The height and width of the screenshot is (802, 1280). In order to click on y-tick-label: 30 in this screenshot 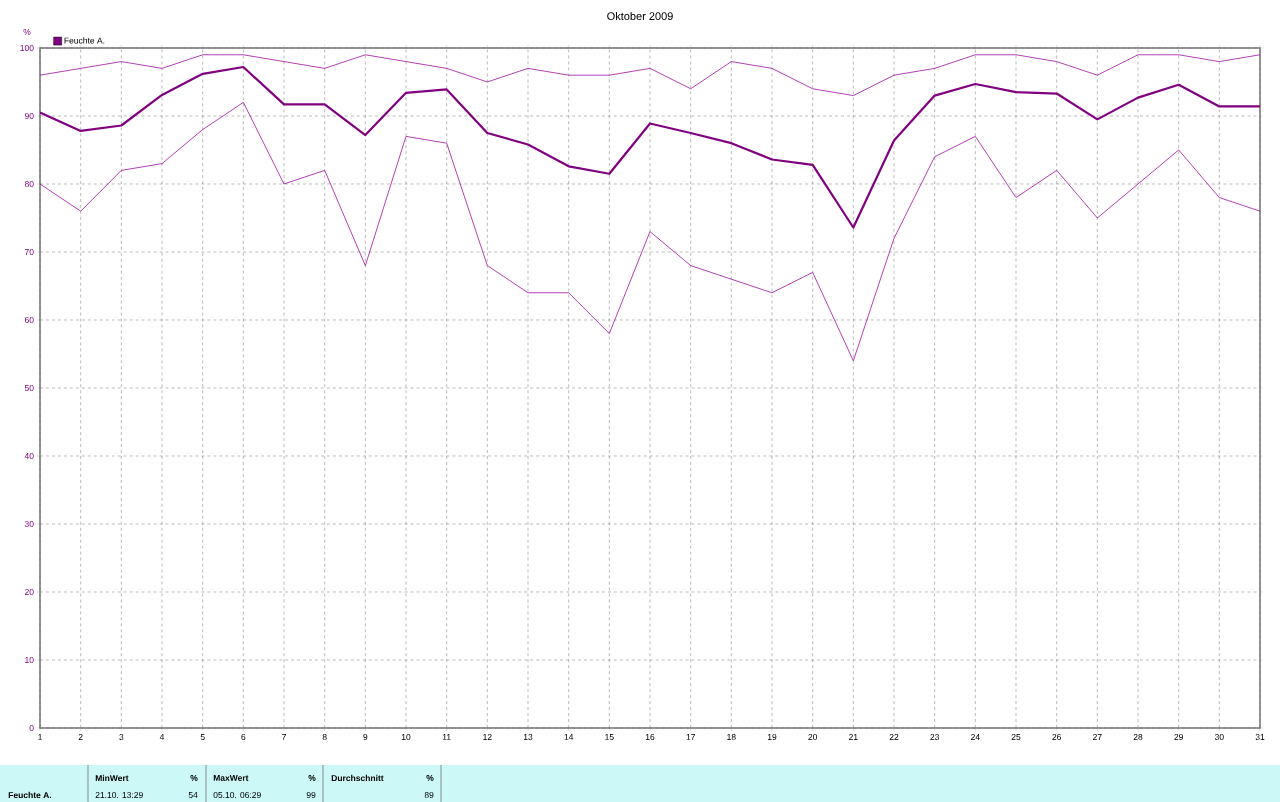, I will do `click(29, 523)`.